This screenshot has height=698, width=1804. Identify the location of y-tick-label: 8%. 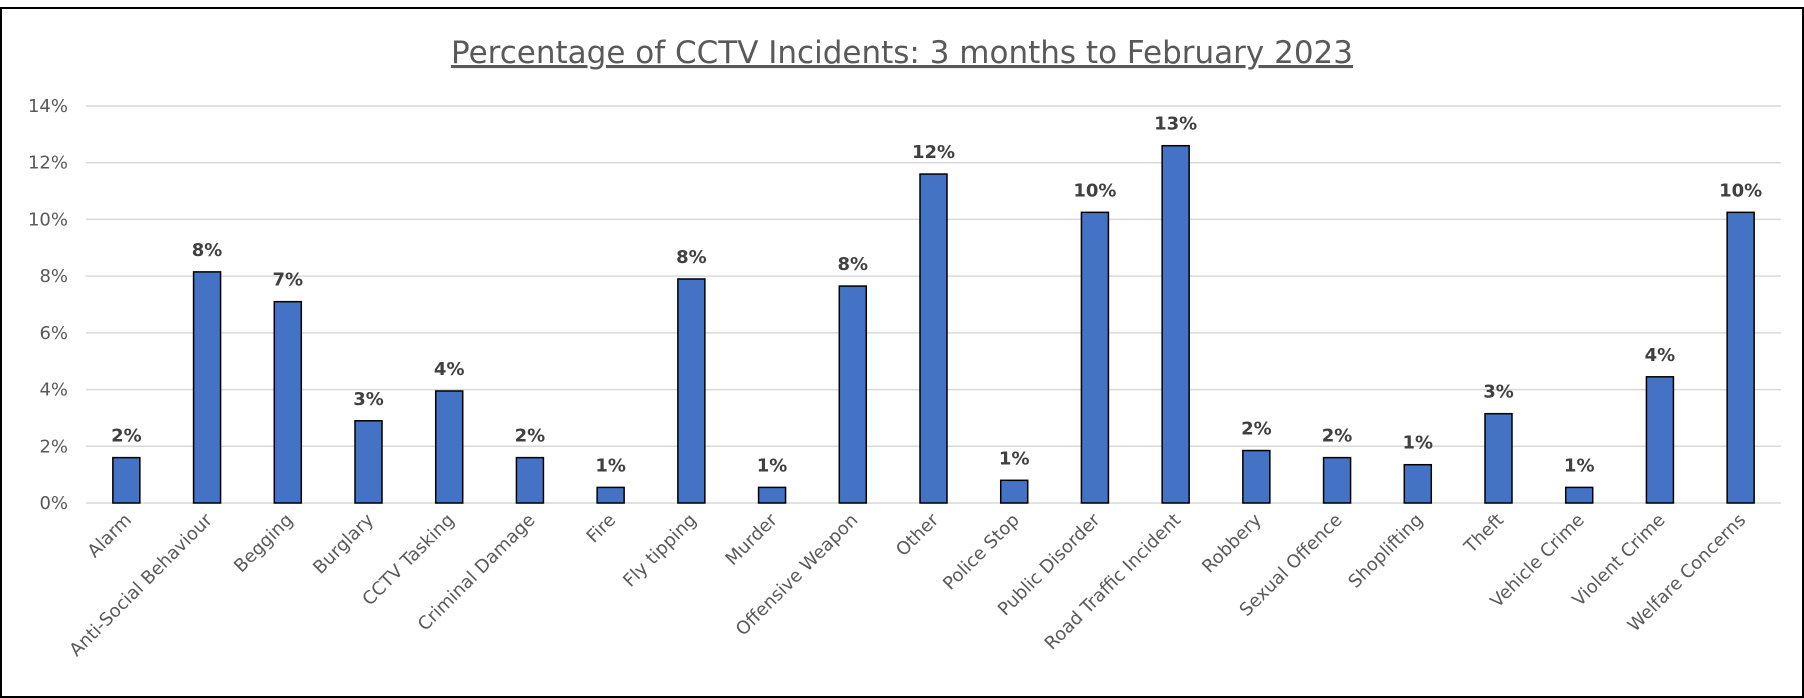
(53, 276).